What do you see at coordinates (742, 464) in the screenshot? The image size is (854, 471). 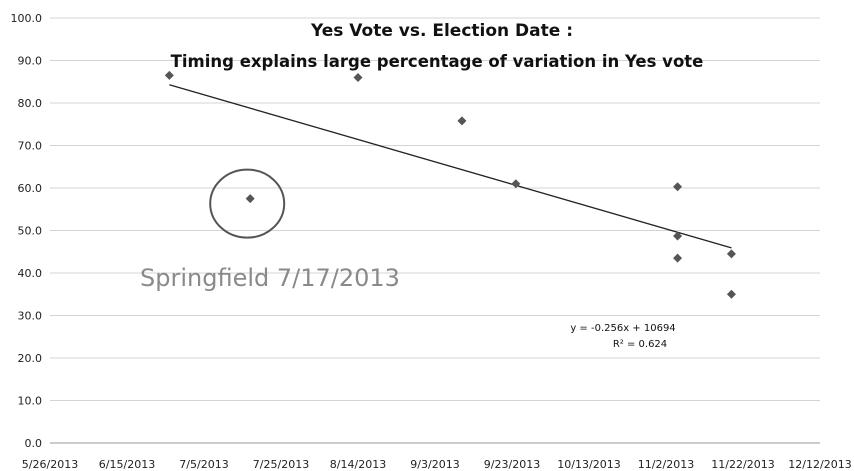 I see `x-tick-label: 11/22/2013` at bounding box center [742, 464].